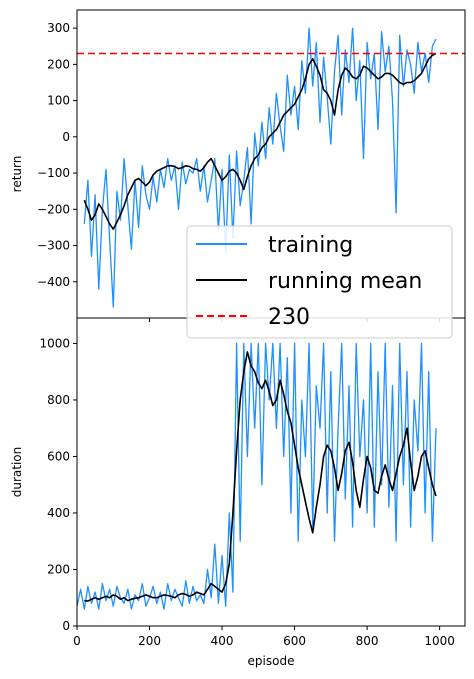 This screenshot has width=474, height=679. Describe the element at coordinates (149, 641) in the screenshot. I see `duration-x-tick-label: 200` at that location.